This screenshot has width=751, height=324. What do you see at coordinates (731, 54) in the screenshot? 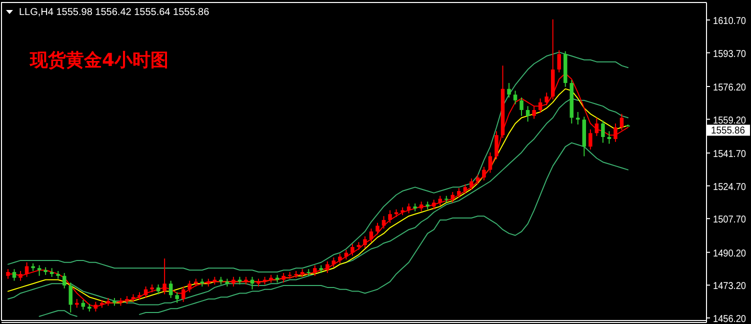
I see `y-tick-label: 1593.70` at bounding box center [731, 54].